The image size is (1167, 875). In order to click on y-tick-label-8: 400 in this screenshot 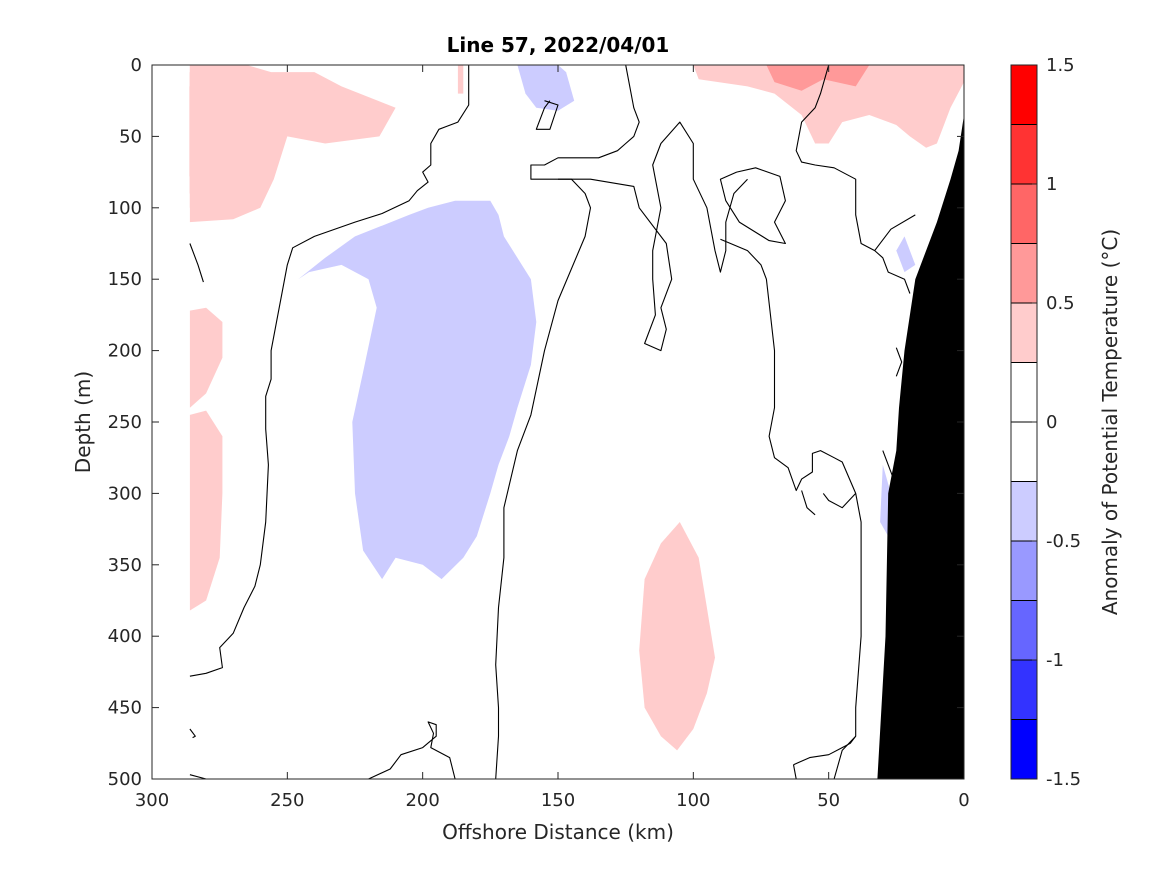, I will do `click(125, 636)`.